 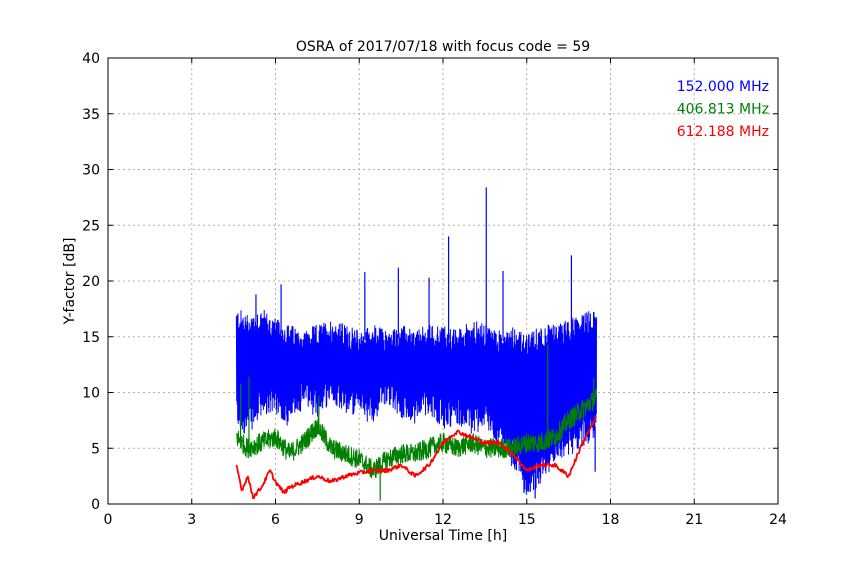 I want to click on x-tick-label: 0, so click(x=108, y=520).